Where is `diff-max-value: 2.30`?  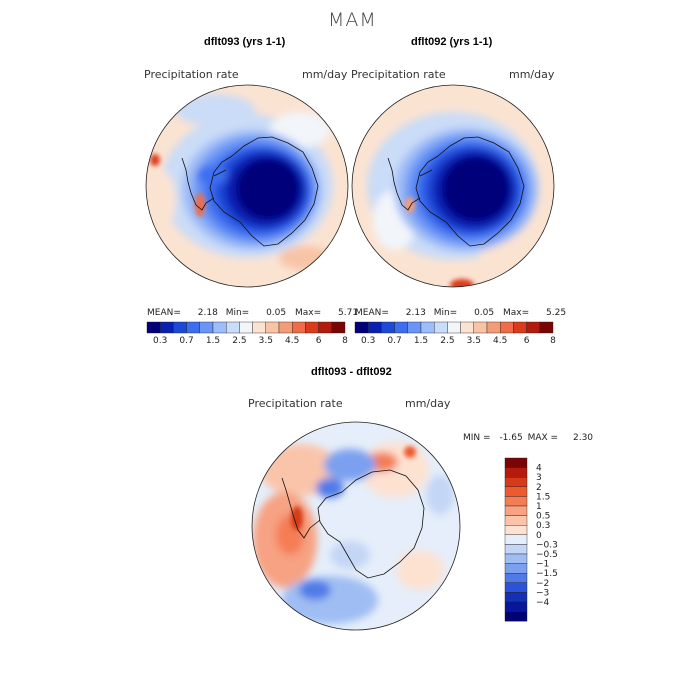 diff-max-value: 2.30 is located at coordinates (583, 438).